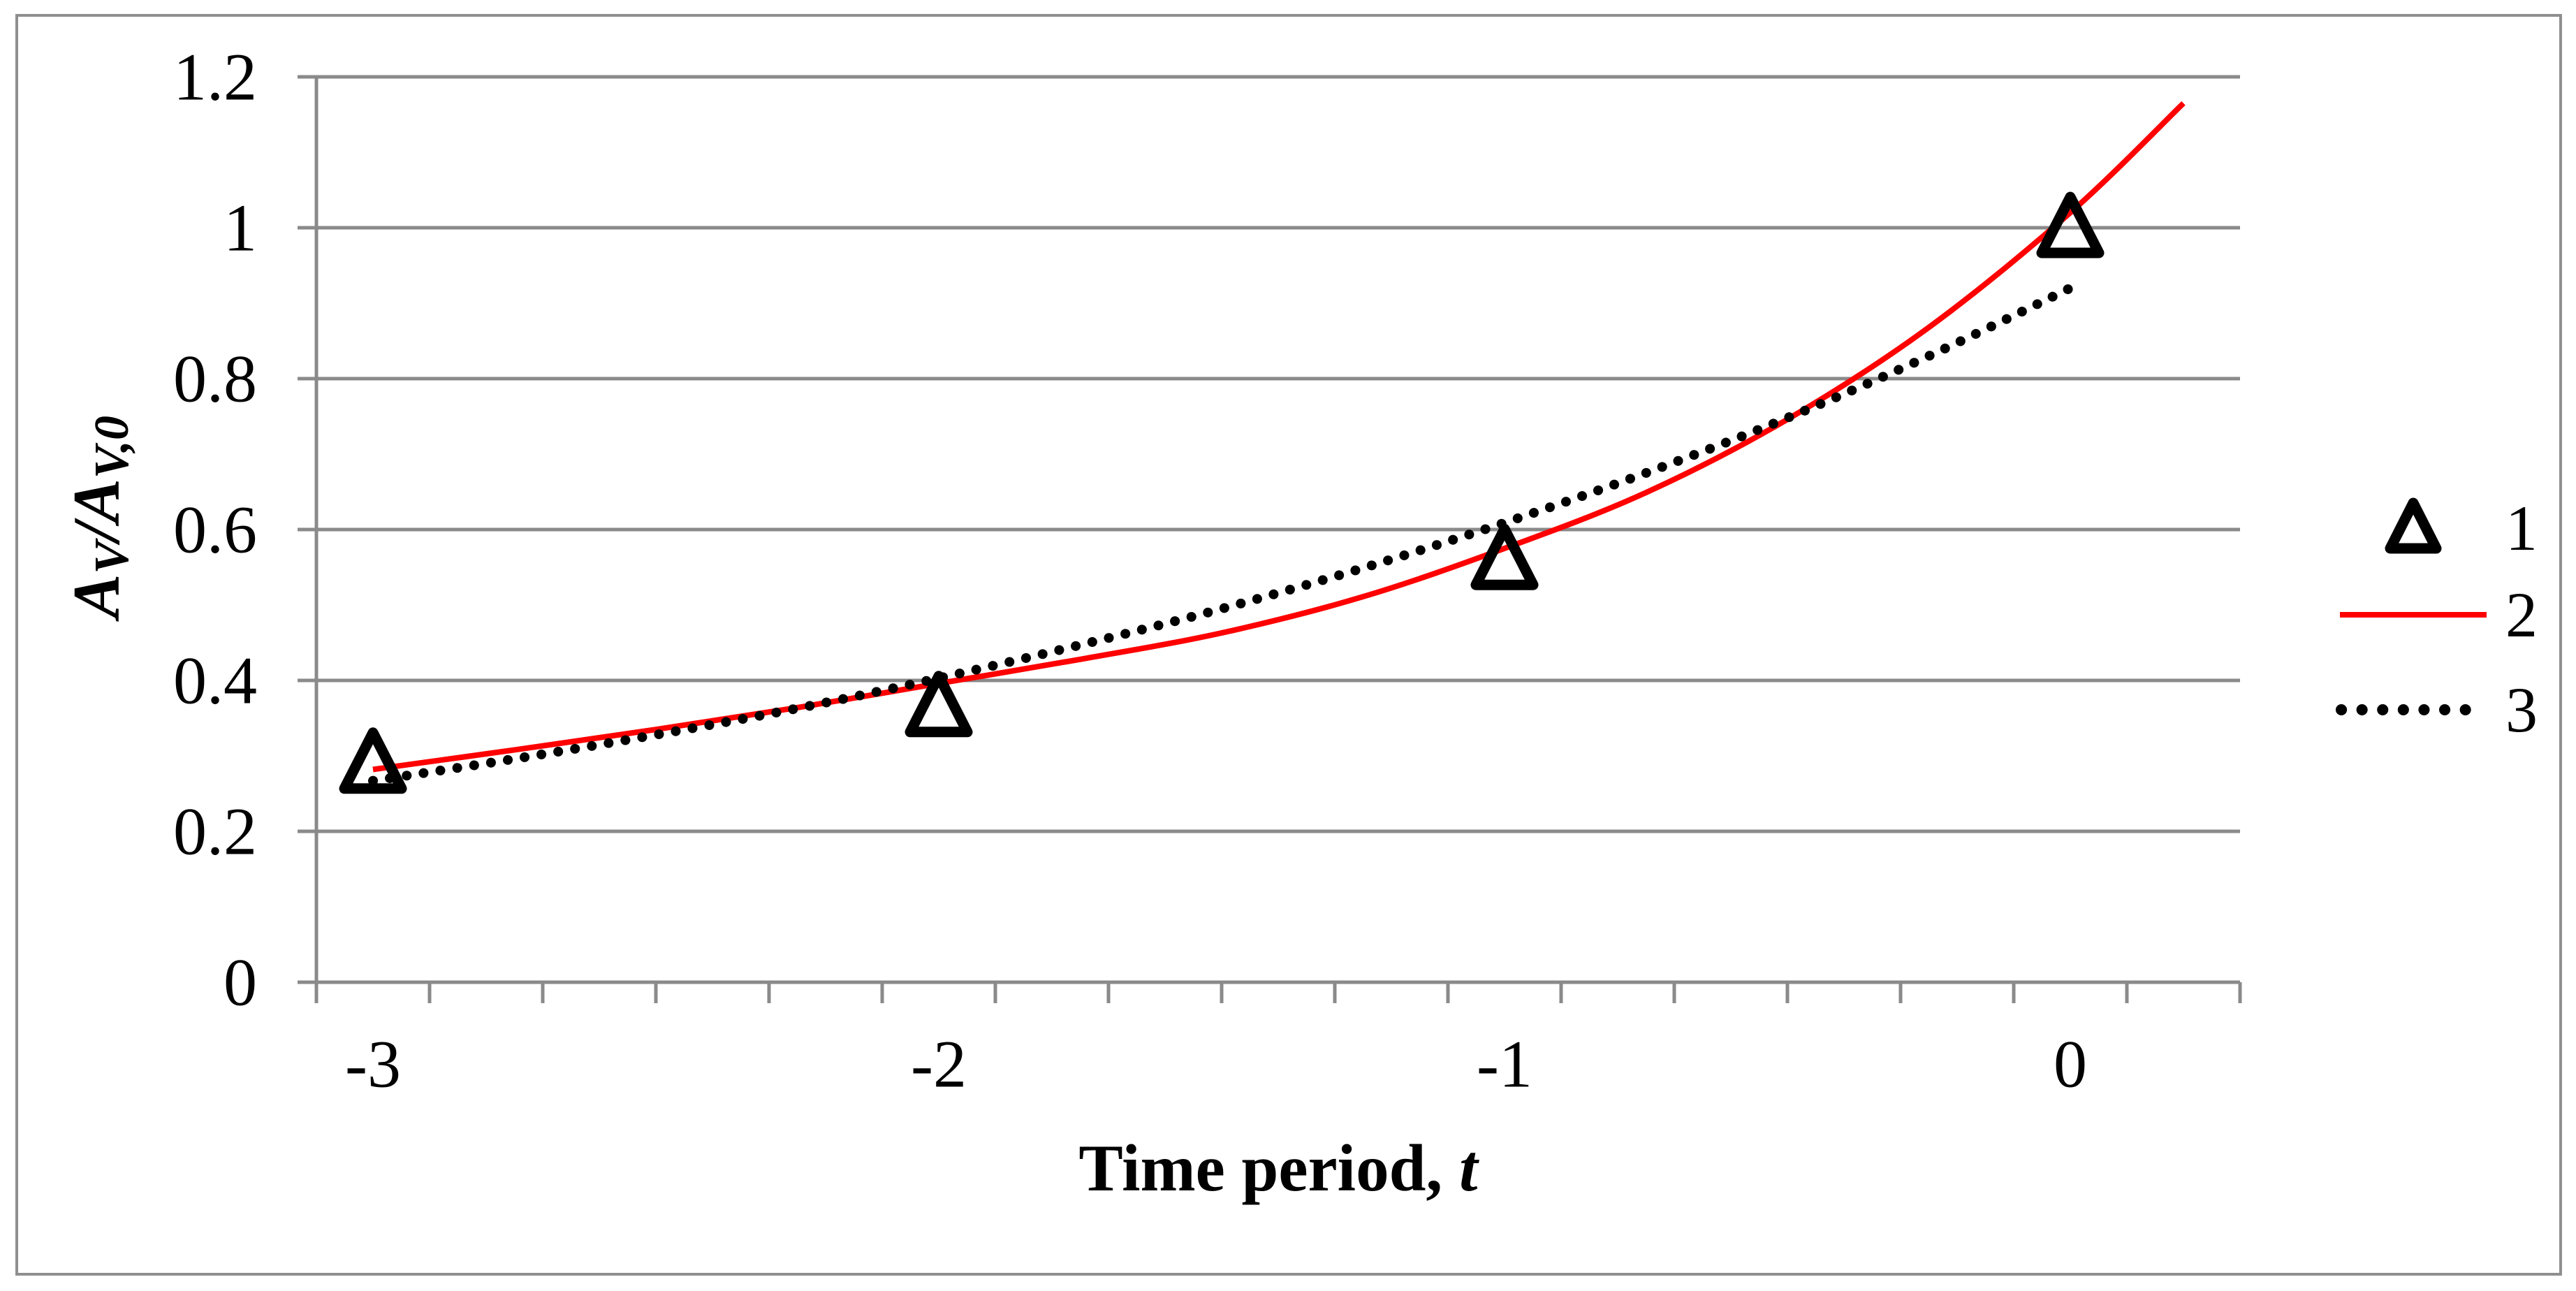 This screenshot has width=2576, height=1291. I want to click on legend-label-3: 3, so click(2521, 709).